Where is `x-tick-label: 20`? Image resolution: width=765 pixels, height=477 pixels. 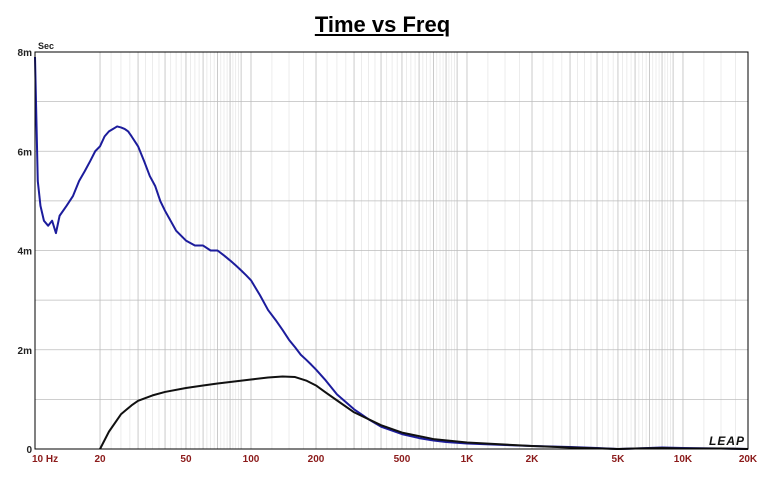 x-tick-label: 20 is located at coordinates (100, 459).